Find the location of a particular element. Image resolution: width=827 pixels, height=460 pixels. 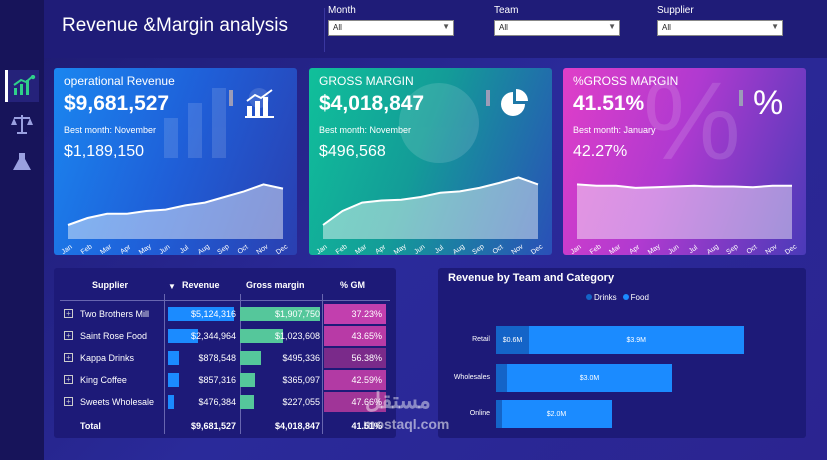

legend-item-drinks: Drinks is located at coordinates (601, 297).